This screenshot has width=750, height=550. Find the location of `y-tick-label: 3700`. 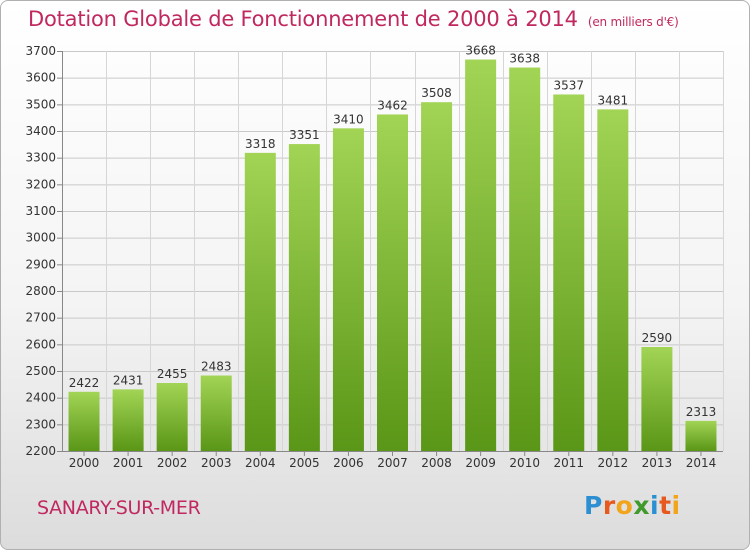

y-tick-label: 3700 is located at coordinates (40, 51).